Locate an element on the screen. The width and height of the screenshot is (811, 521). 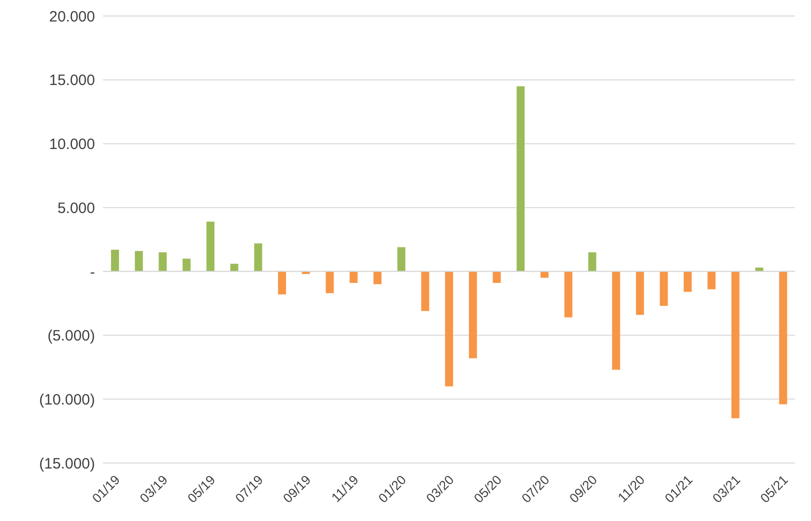
y-tick-label: 5.000 is located at coordinates (76, 208).